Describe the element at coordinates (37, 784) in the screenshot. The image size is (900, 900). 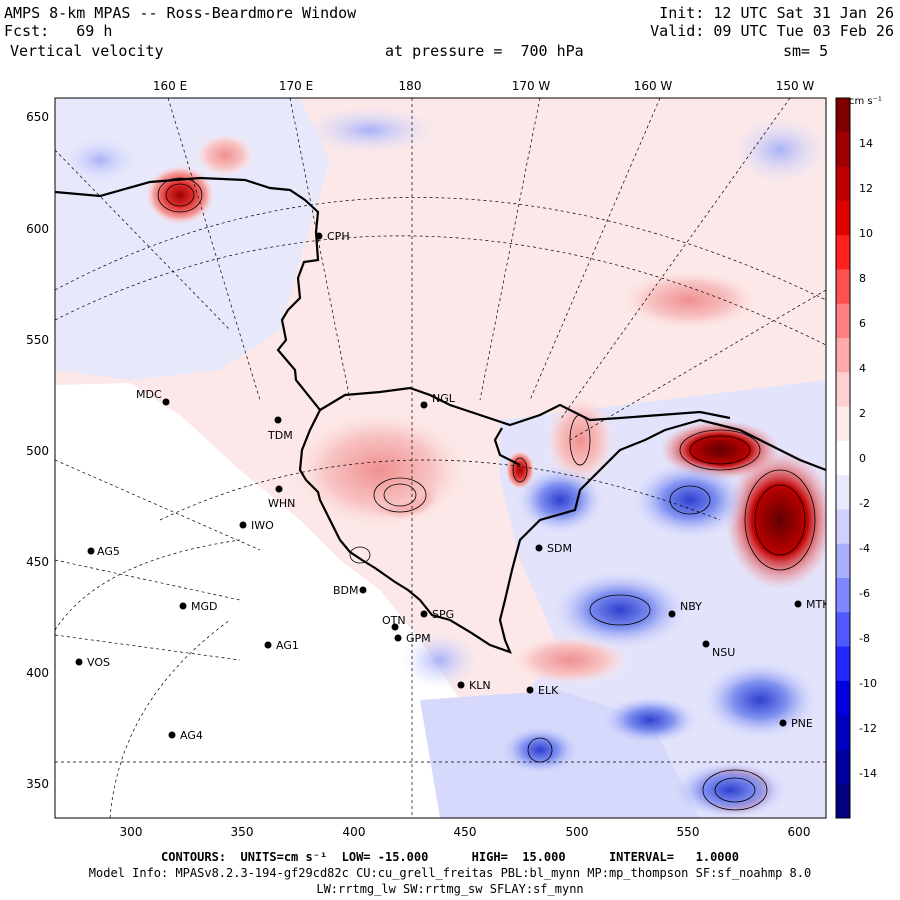
I see `y-tick: 350` at that location.